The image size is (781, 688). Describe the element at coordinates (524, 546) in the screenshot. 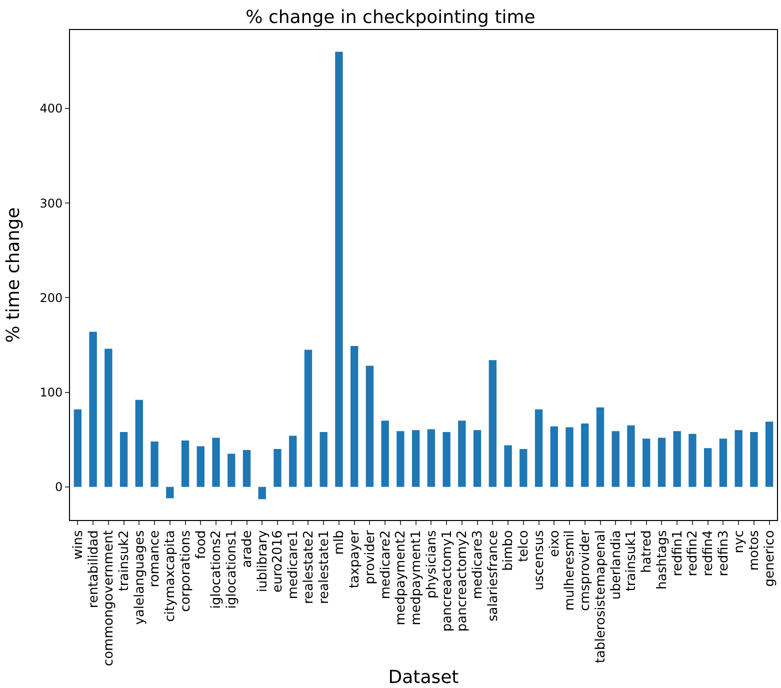

I see `x-tick-label: telco` at that location.